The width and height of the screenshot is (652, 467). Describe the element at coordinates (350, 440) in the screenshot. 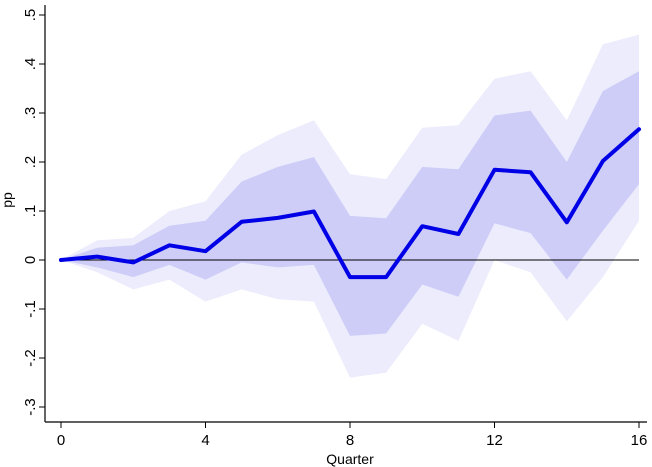

I see `x-tick-label: 8` at that location.